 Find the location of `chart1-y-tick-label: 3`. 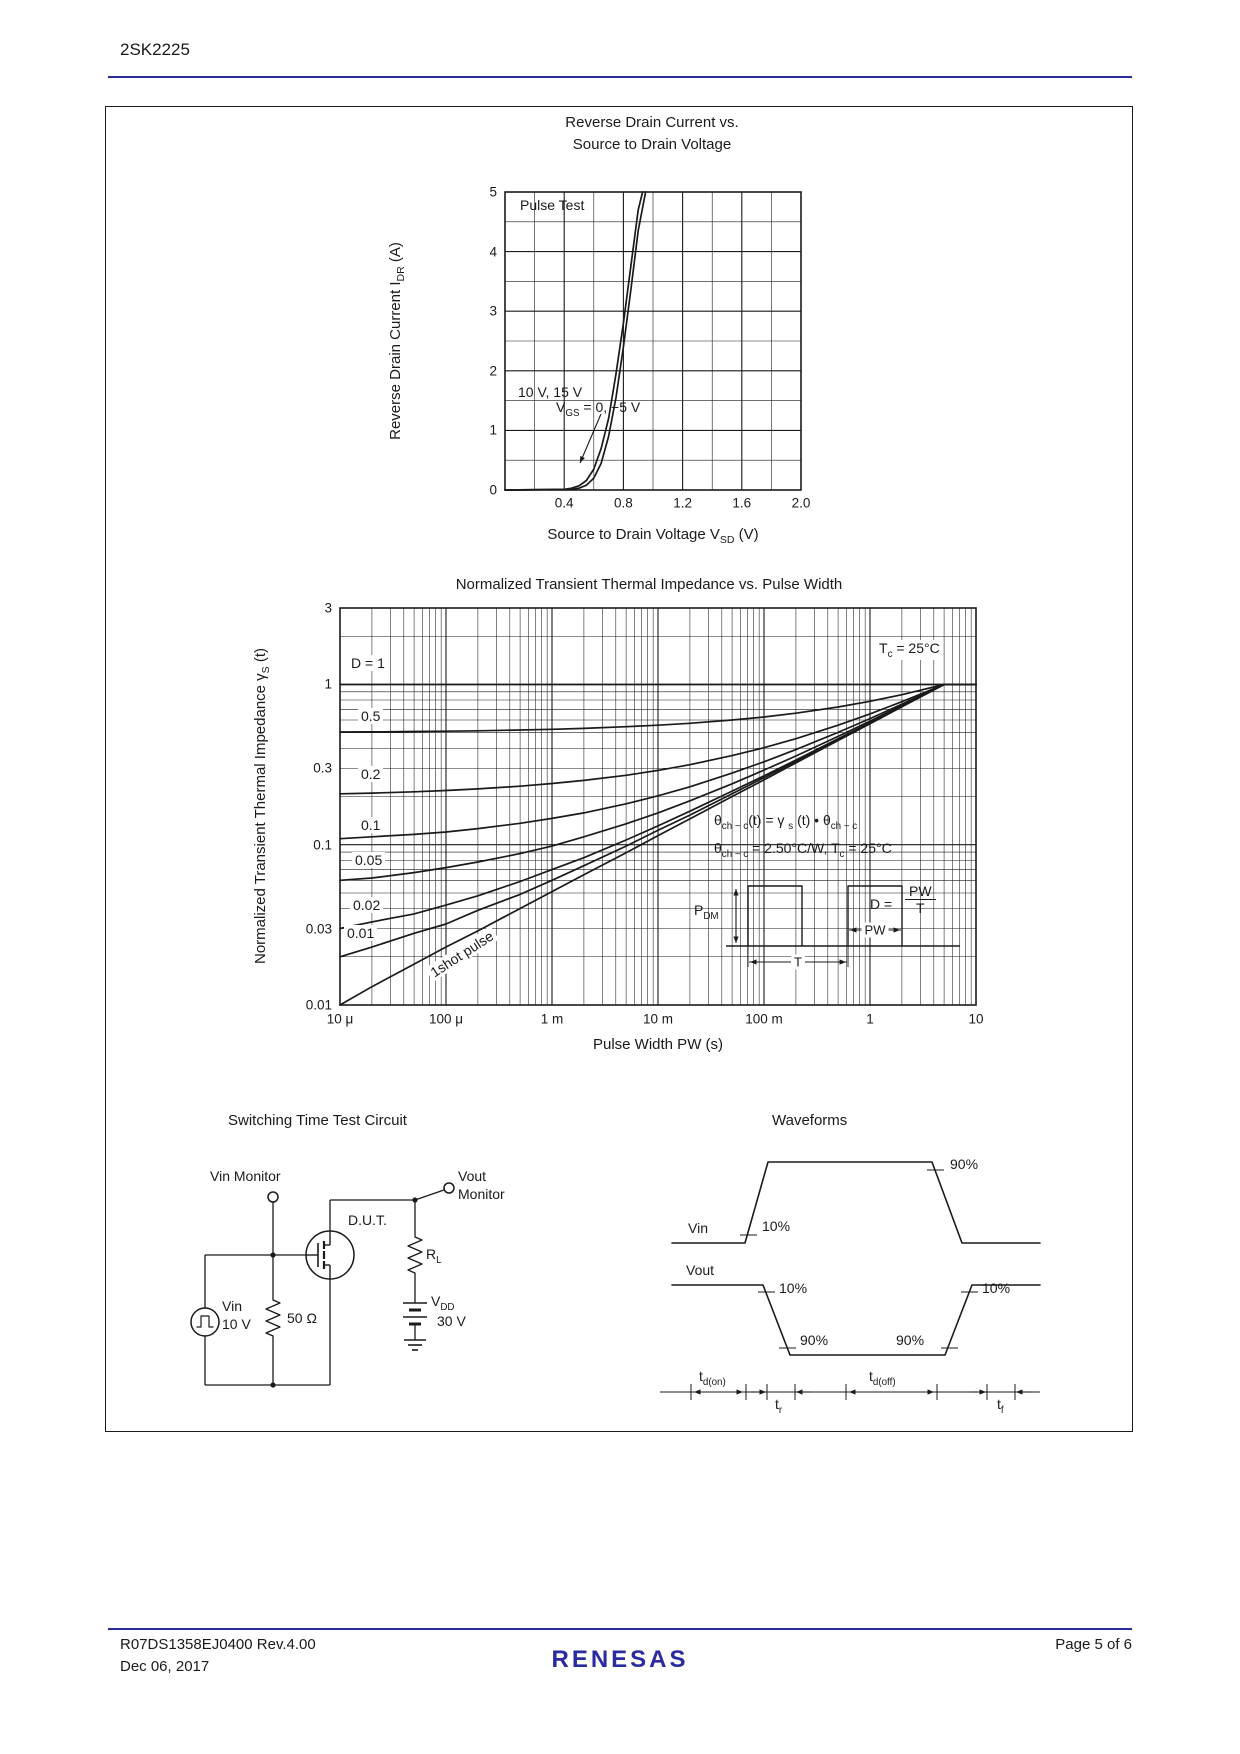

chart1-y-tick-label: 3 is located at coordinates (493, 311).